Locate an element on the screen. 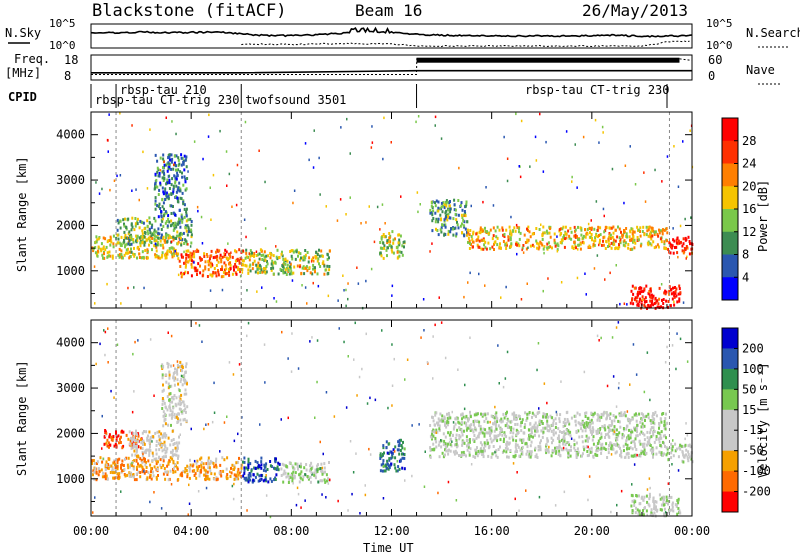 The image size is (800, 554). colorbar-tick-label: 24 is located at coordinates (749, 164).